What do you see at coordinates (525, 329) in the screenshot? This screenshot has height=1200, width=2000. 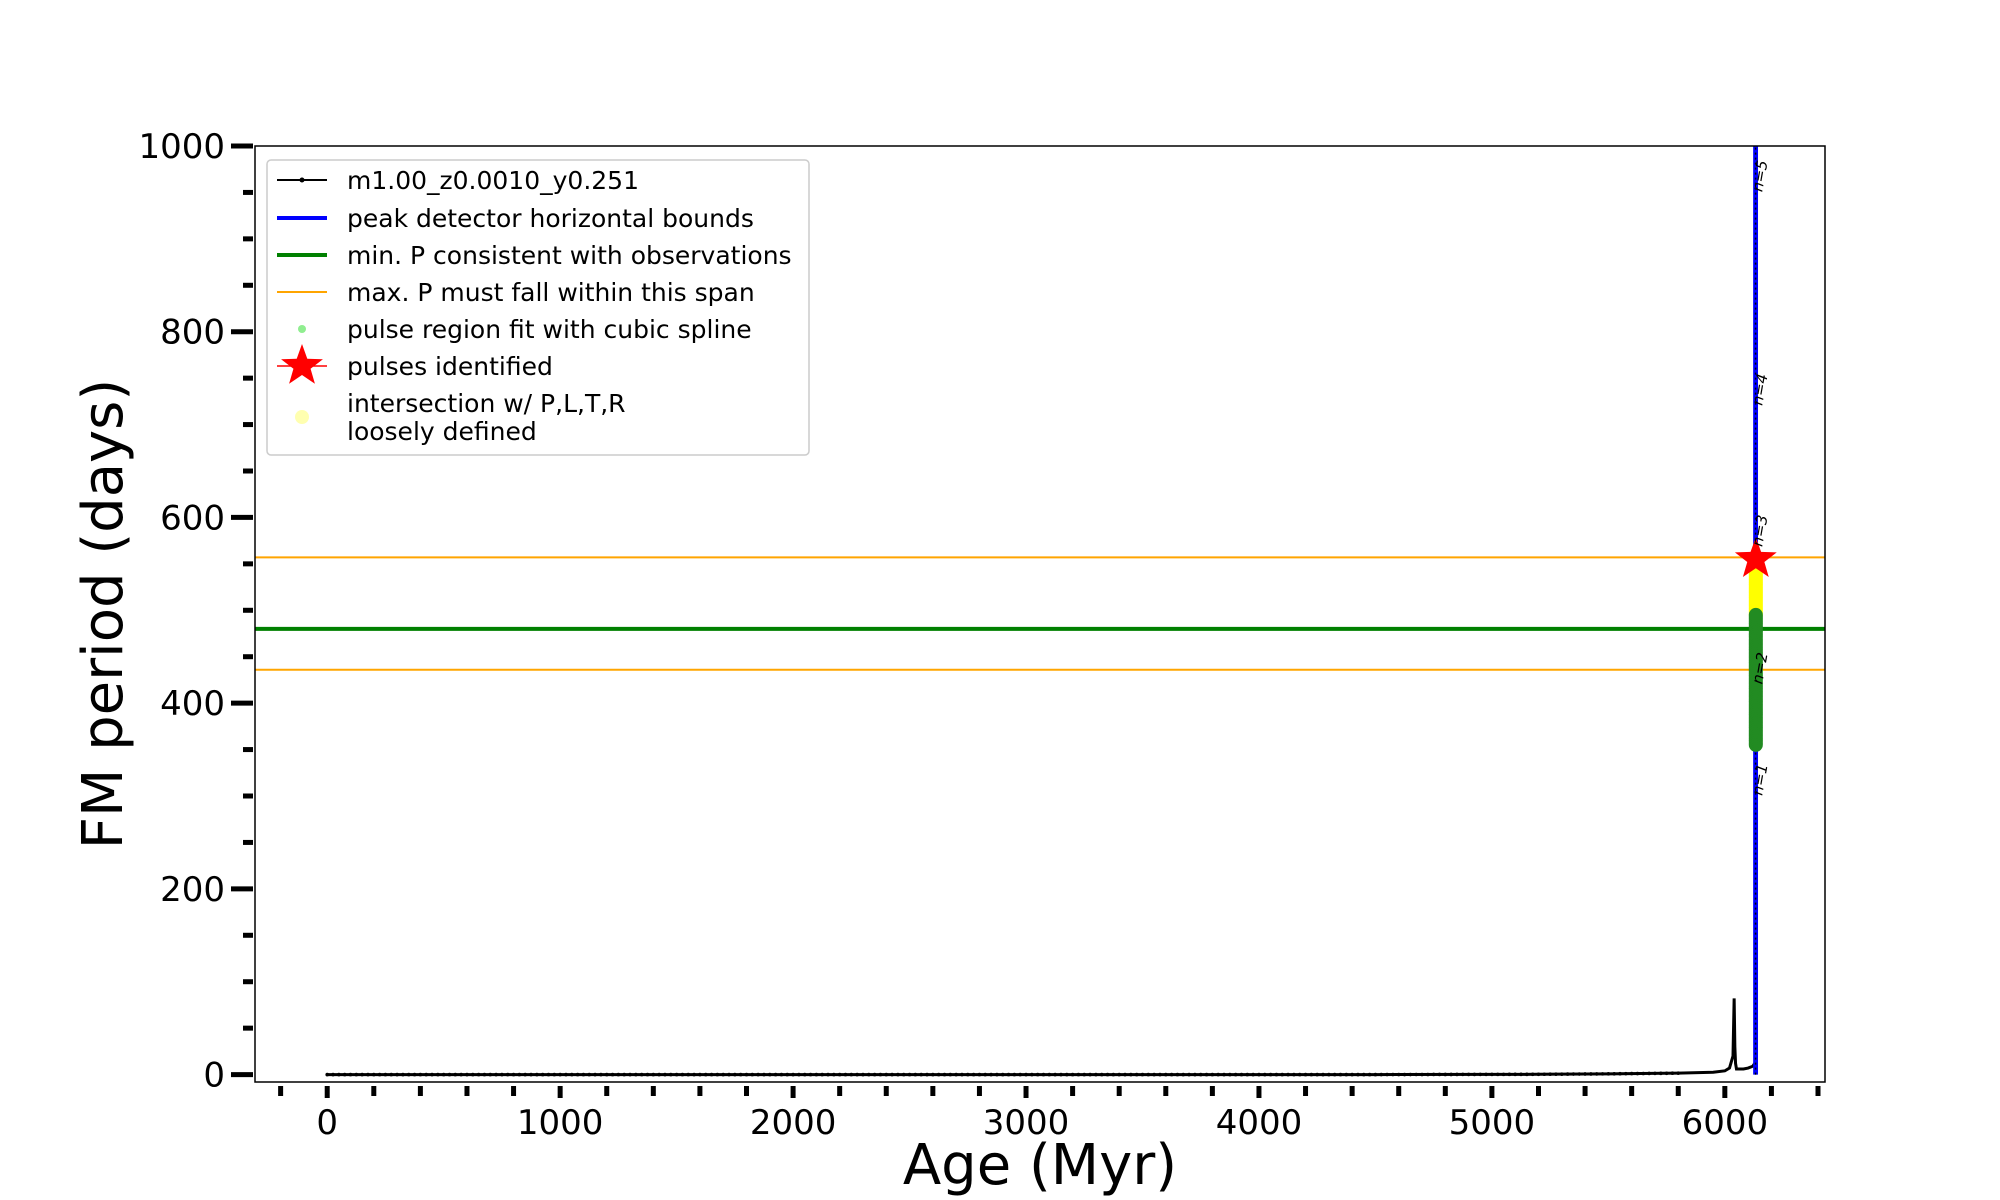 I see `legend-entry-5: pulse region fit with cubic spline` at bounding box center [525, 329].